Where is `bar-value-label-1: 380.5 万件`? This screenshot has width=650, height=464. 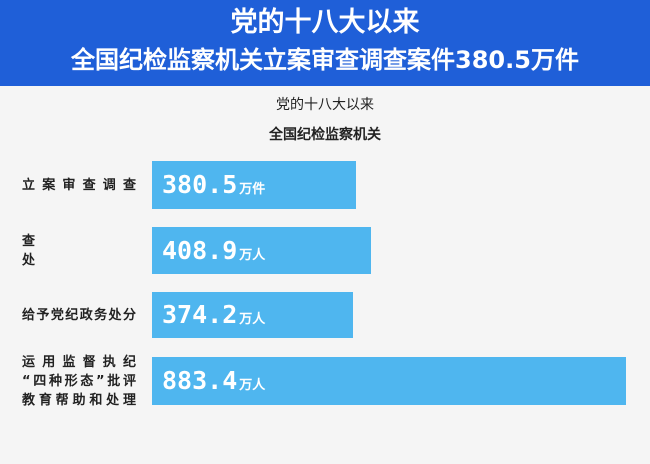 bar-value-label-1: 380.5 万件 is located at coordinates (213, 187).